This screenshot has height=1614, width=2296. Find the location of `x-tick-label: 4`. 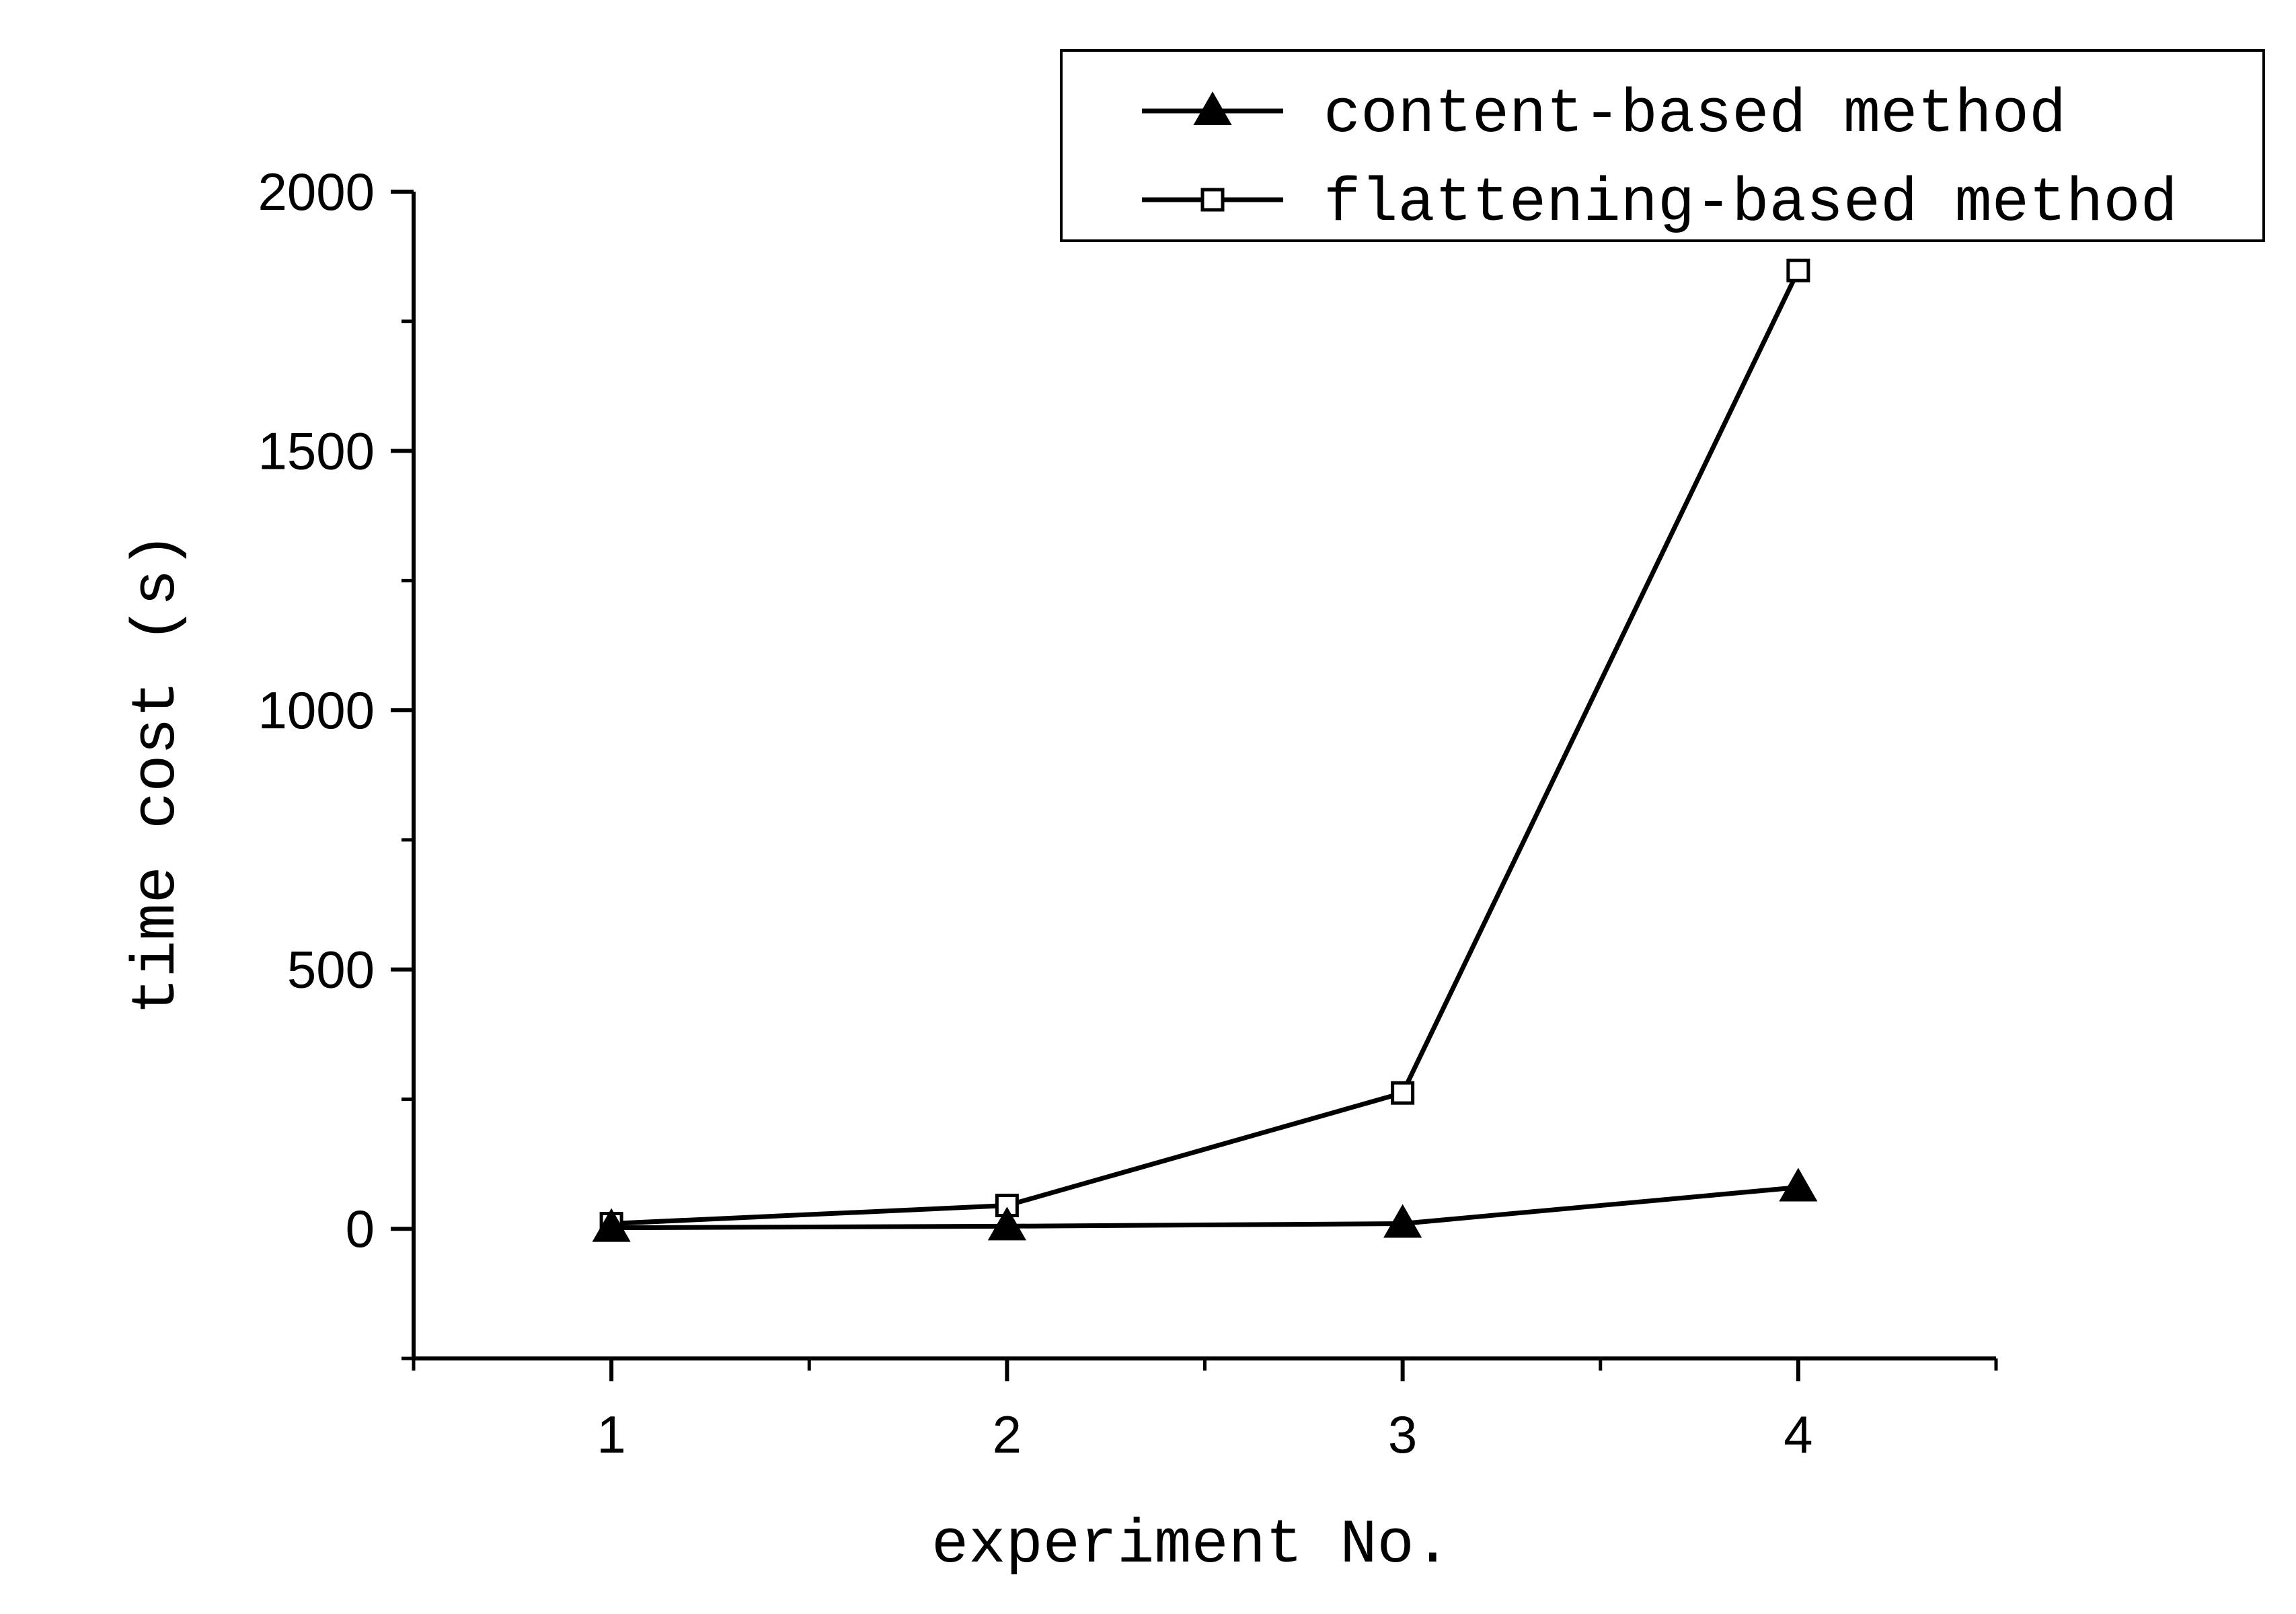

x-tick-label: 4 is located at coordinates (1798, 1434).